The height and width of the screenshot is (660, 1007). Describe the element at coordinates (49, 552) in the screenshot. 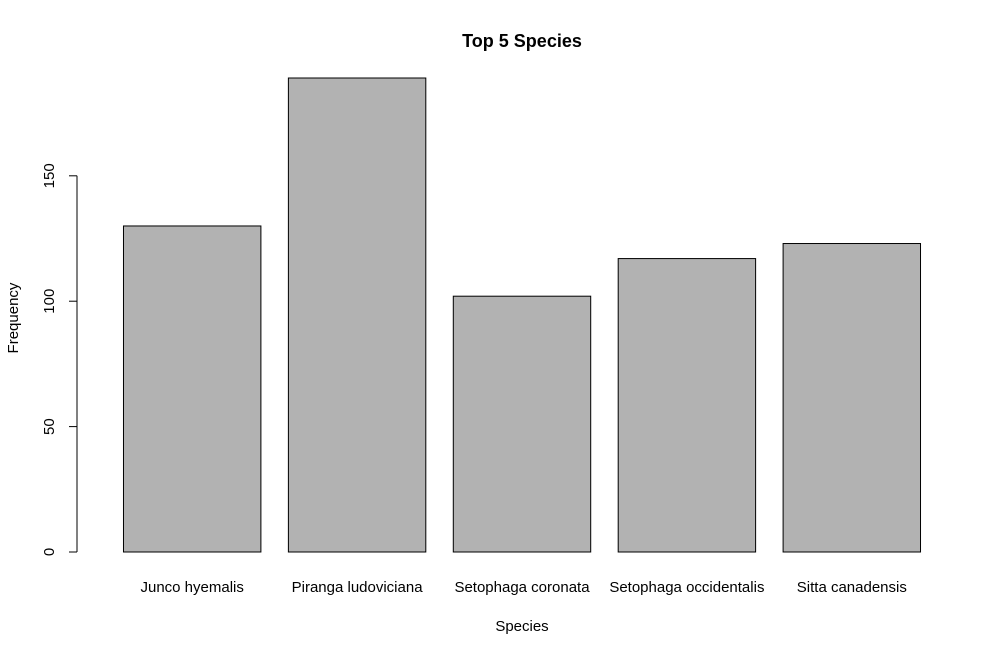

I see `y-tick-label: 0` at that location.